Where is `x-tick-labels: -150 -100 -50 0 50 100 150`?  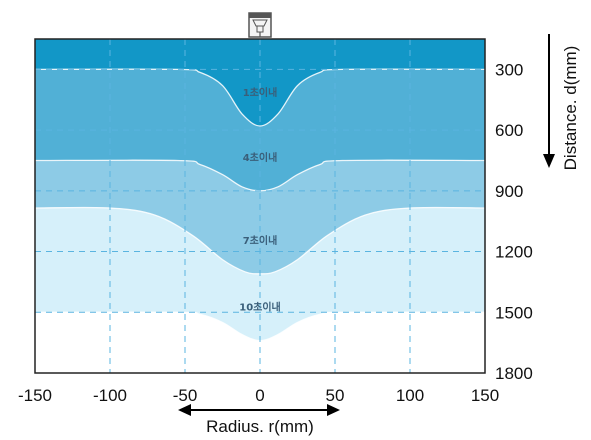 x-tick-labels: -150 -100 -50 0 50 100 150 is located at coordinates (258, 395).